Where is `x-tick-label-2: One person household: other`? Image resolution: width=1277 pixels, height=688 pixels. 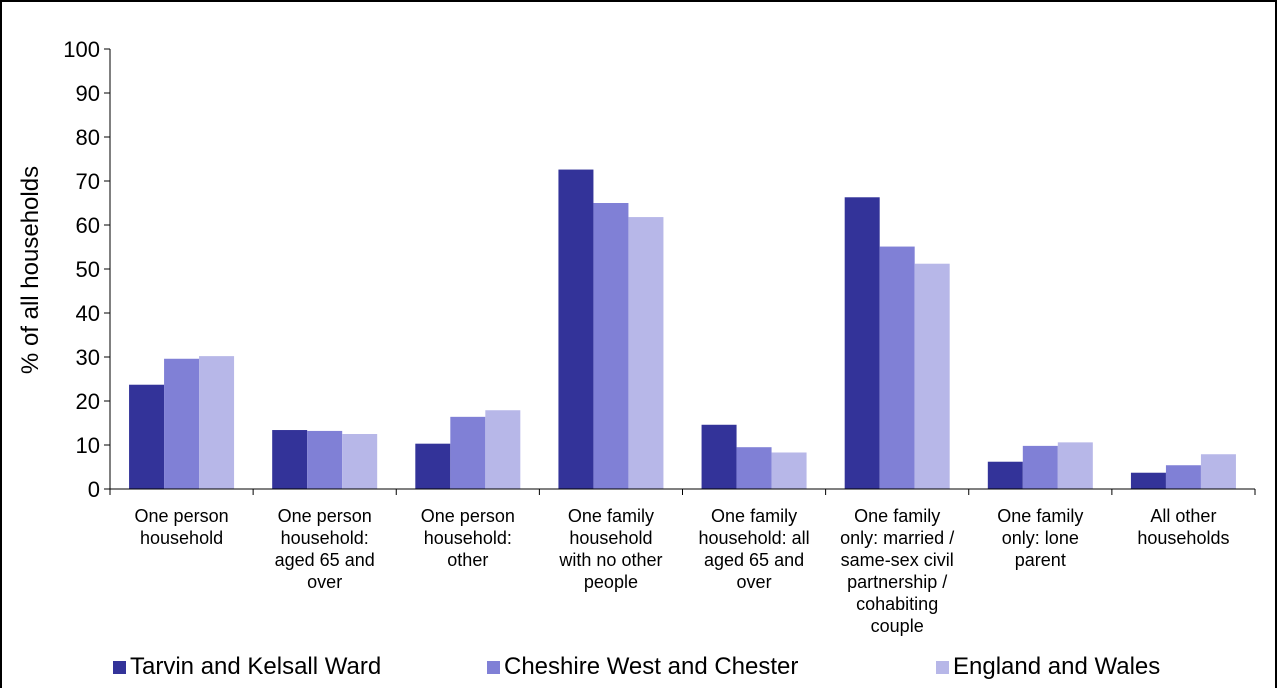
x-tick-label-2: One person household: other is located at coordinates (468, 538).